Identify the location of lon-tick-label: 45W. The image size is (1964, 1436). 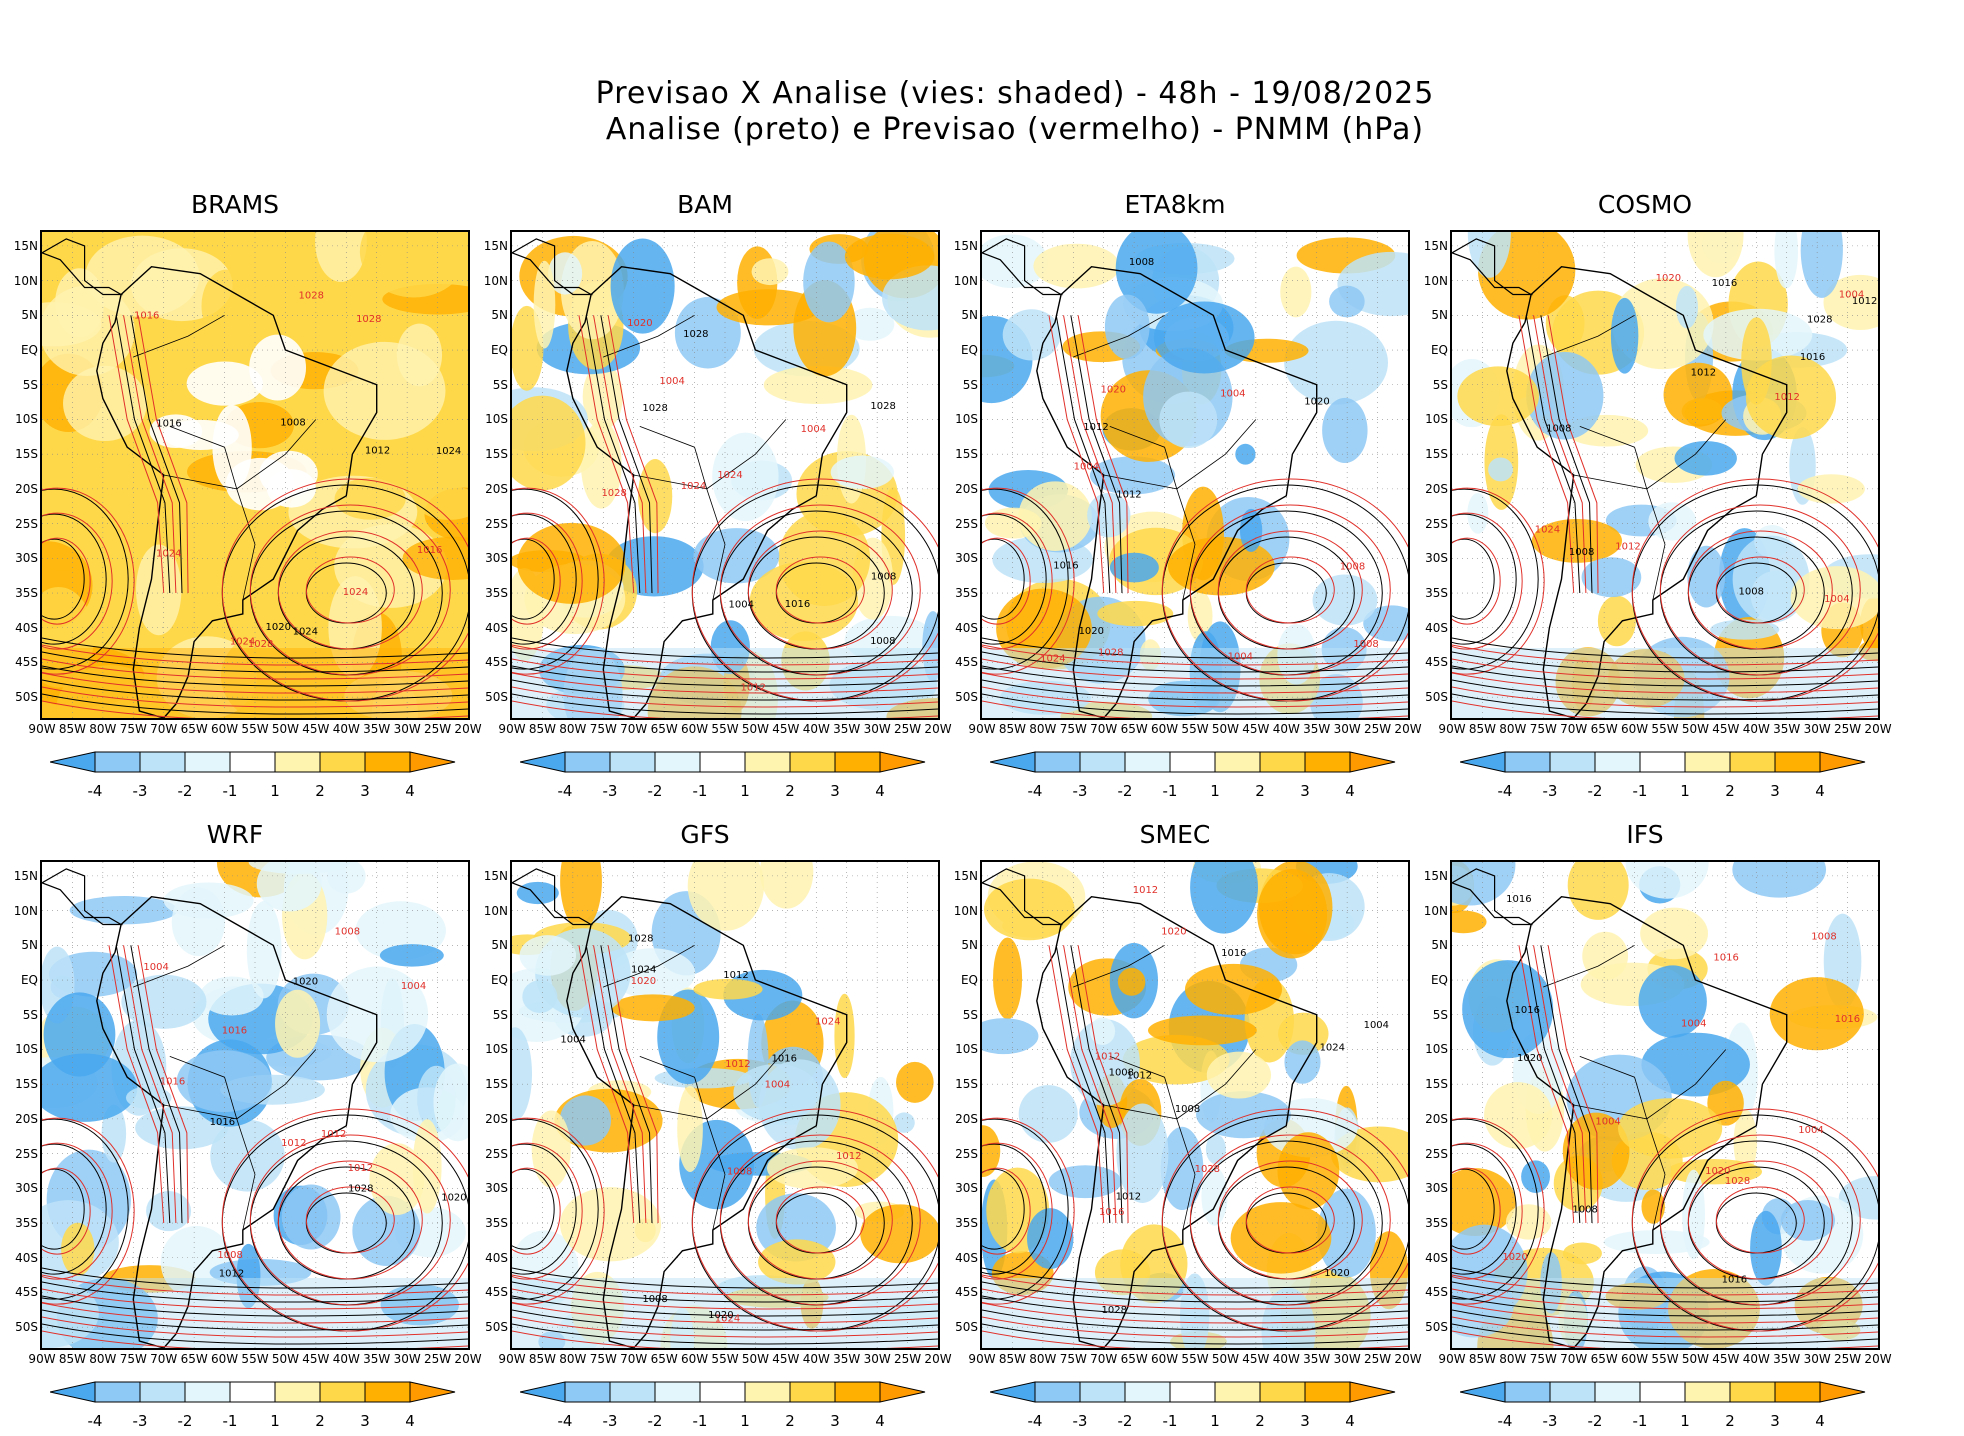
(316, 729).